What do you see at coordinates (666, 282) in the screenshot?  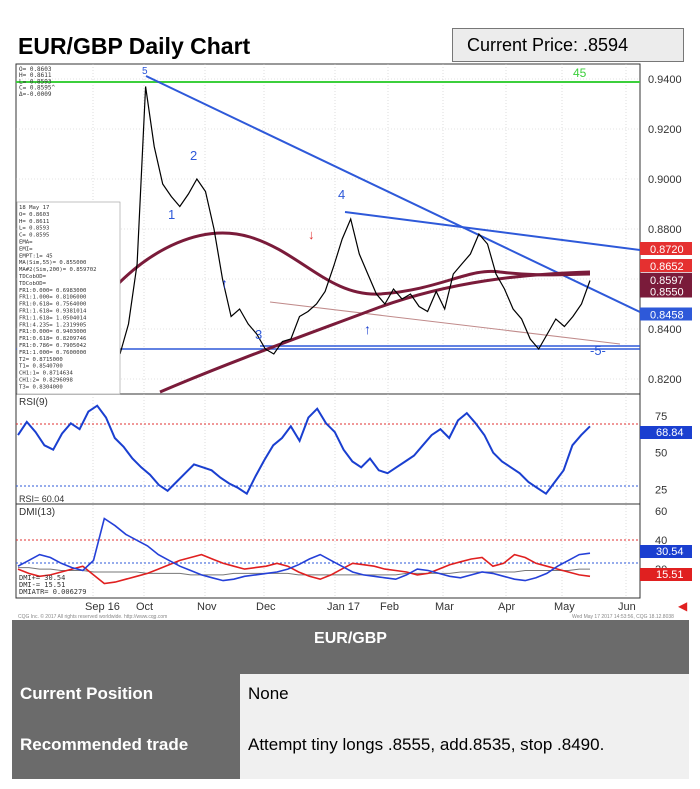 I see `price-tags: 0.8720 0.8652 0.85970.8550 0.8458` at bounding box center [666, 282].